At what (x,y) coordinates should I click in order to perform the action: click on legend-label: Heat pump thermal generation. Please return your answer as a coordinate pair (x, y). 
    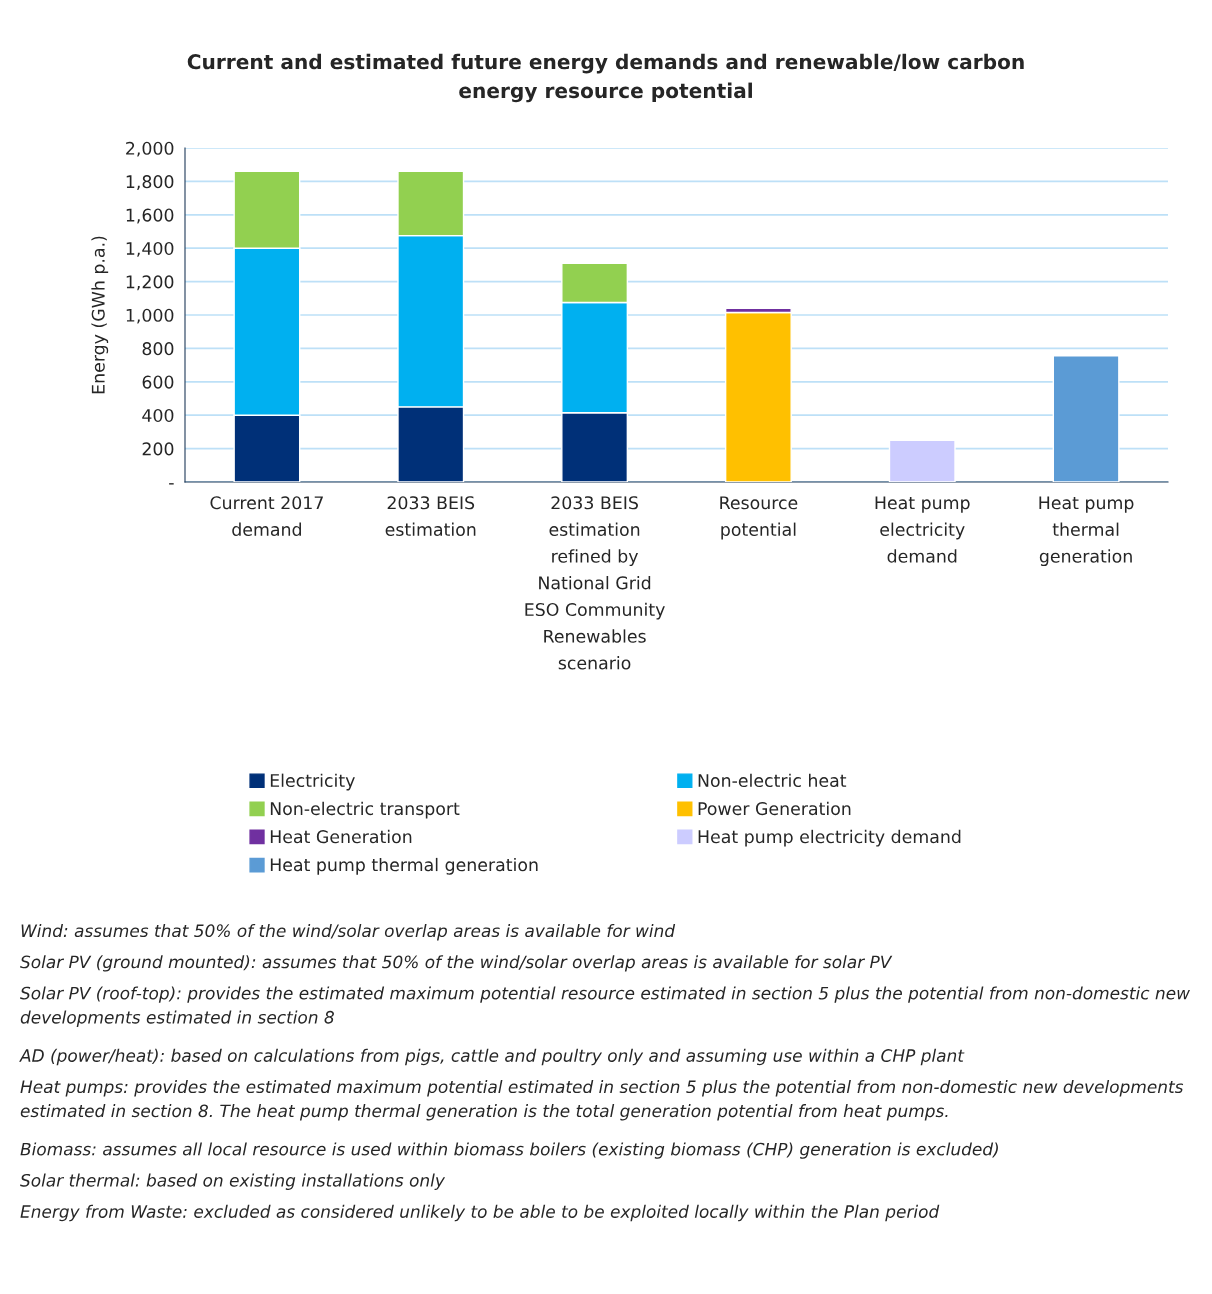
    Looking at the image, I should click on (404, 866).